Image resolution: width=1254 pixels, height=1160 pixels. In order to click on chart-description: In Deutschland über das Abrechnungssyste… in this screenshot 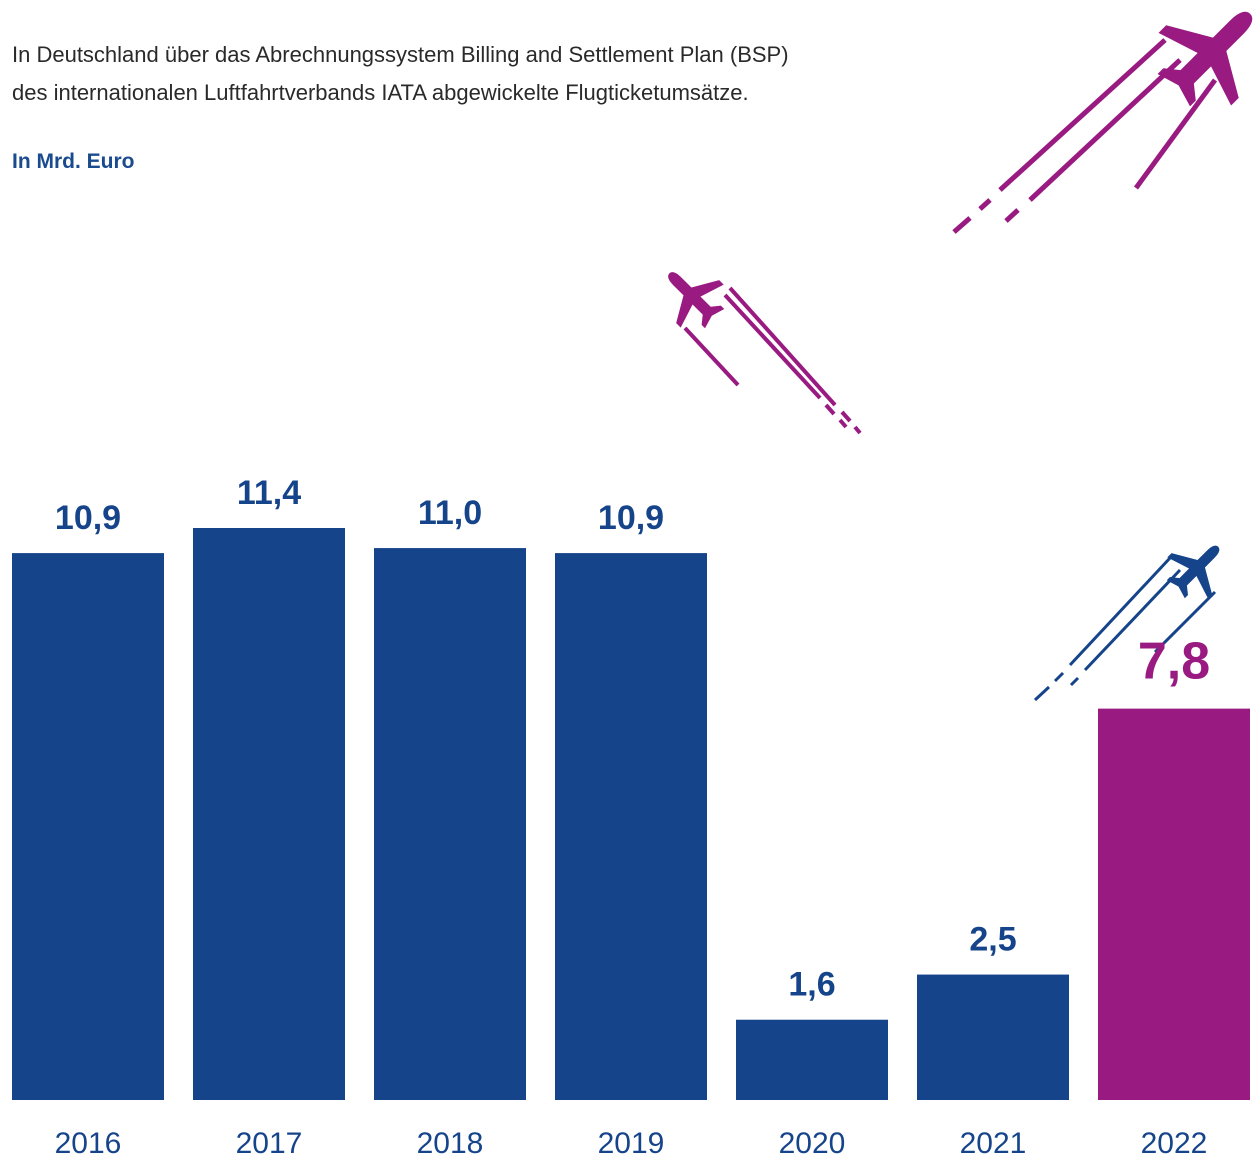, I will do `click(462, 74)`.